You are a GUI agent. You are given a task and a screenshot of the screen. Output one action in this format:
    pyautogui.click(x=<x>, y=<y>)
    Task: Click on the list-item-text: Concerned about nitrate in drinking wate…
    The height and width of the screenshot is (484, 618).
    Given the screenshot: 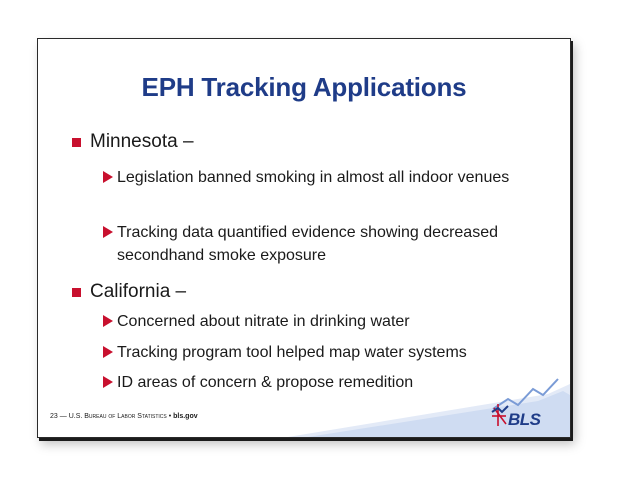 What is the action you would take?
    pyautogui.click(x=263, y=321)
    